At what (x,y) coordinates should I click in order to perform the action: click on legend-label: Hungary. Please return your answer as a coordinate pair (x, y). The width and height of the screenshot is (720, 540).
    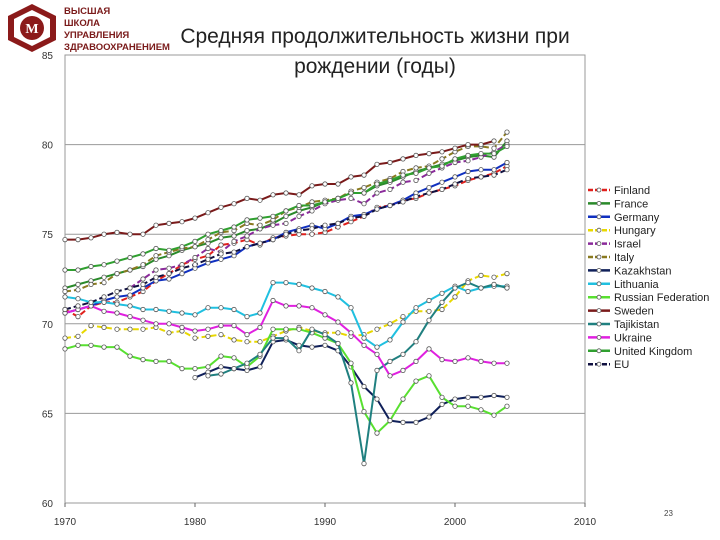
    Looking at the image, I should click on (635, 231).